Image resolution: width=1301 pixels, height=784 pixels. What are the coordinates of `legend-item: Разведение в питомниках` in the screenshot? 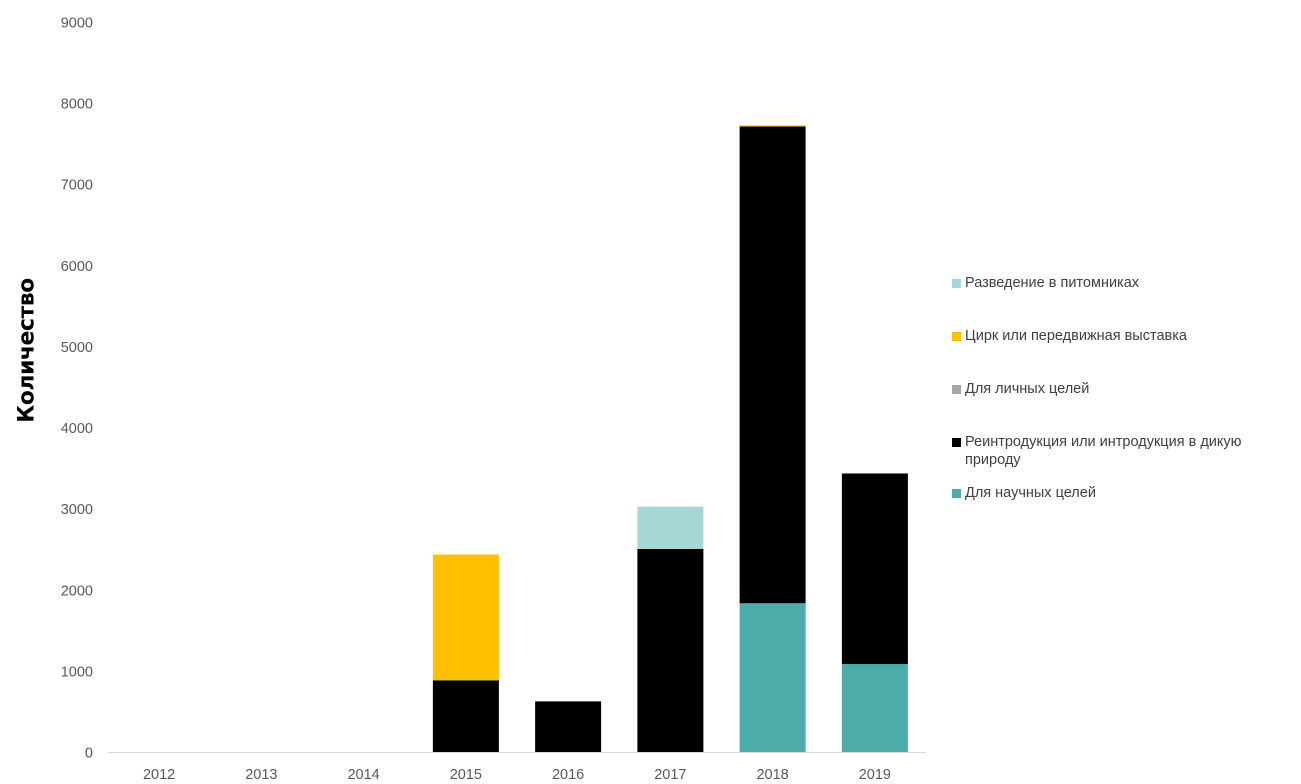 It's located at (1124, 283).